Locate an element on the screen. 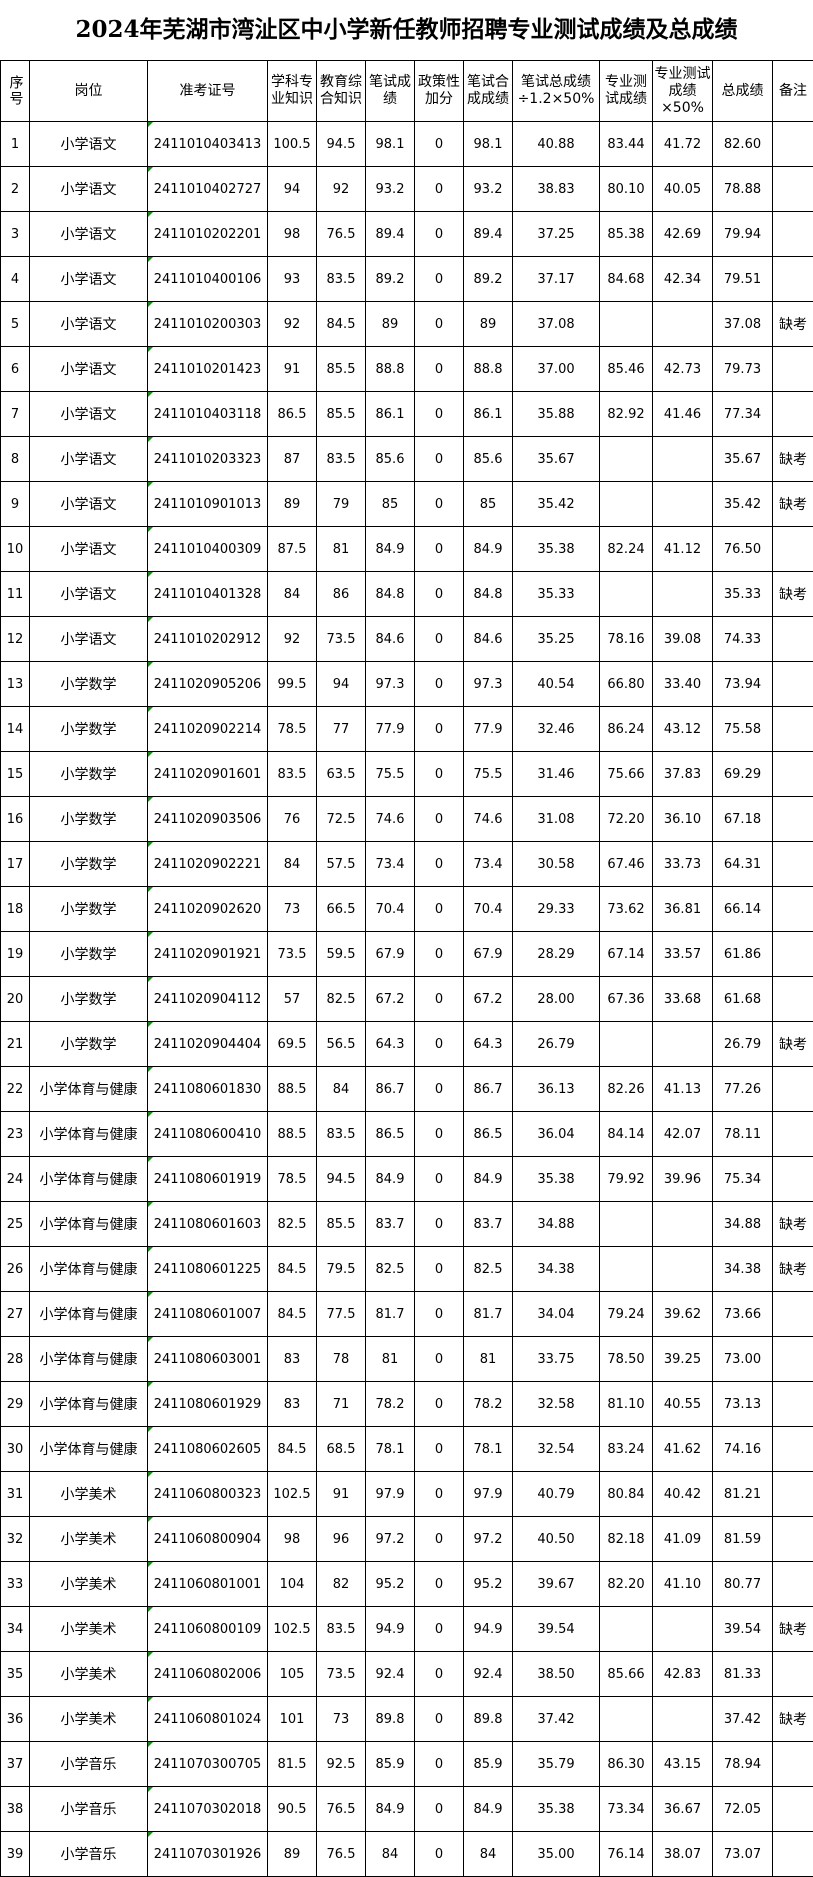  cell-written-weighted: 32.54 is located at coordinates (556, 1449).